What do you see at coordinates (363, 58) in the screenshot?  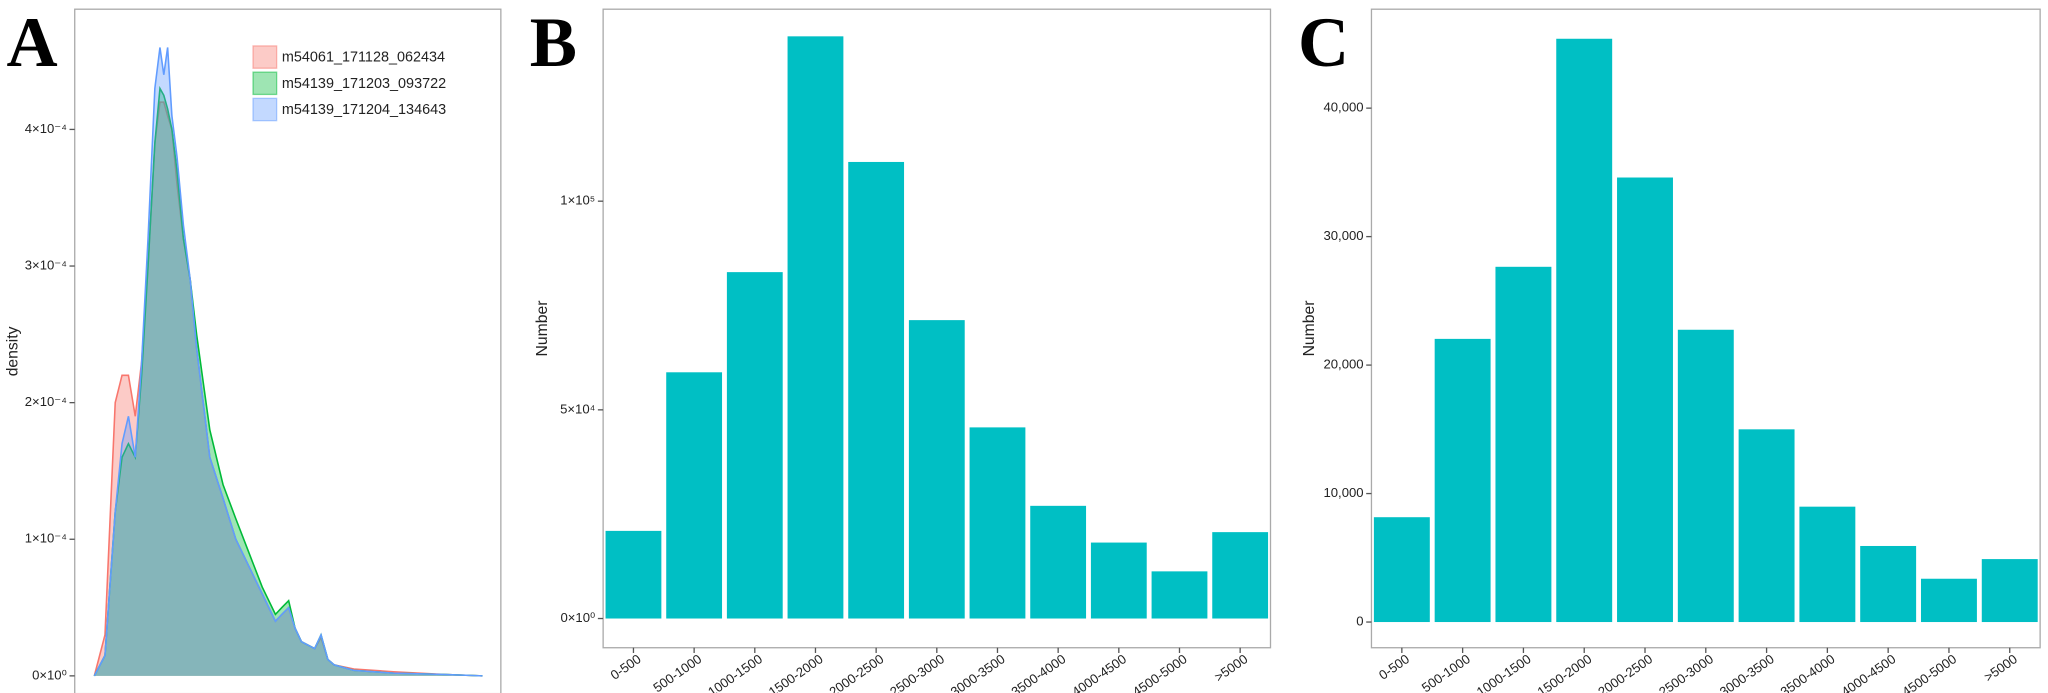 I see `legend-label: m54061_171128_062434` at bounding box center [363, 58].